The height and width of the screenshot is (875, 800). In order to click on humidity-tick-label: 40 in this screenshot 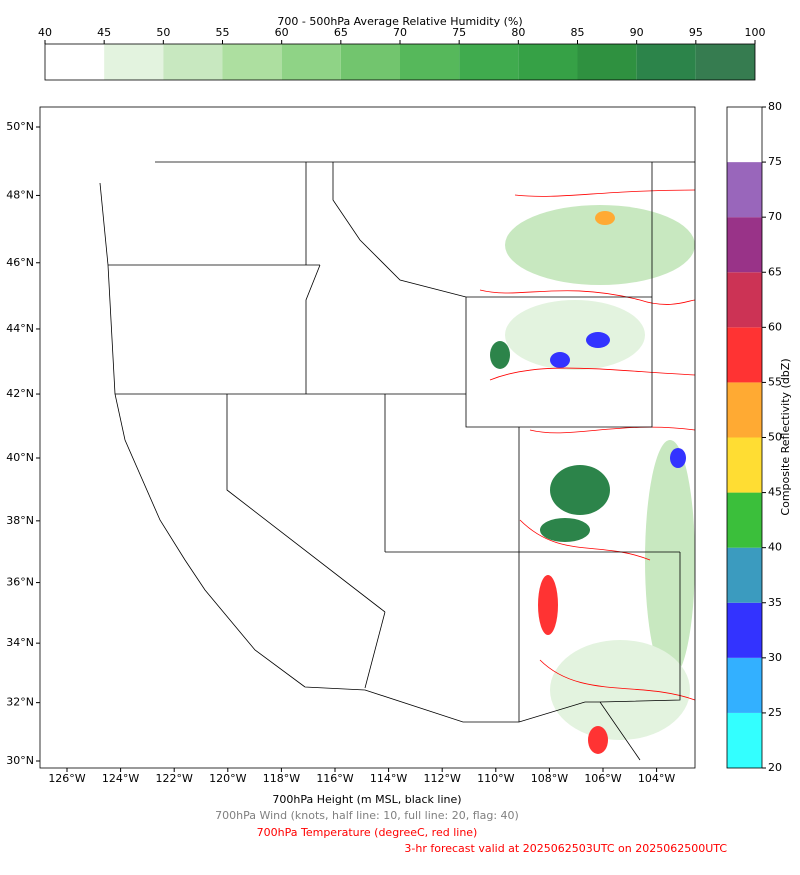, I will do `click(45, 32)`.